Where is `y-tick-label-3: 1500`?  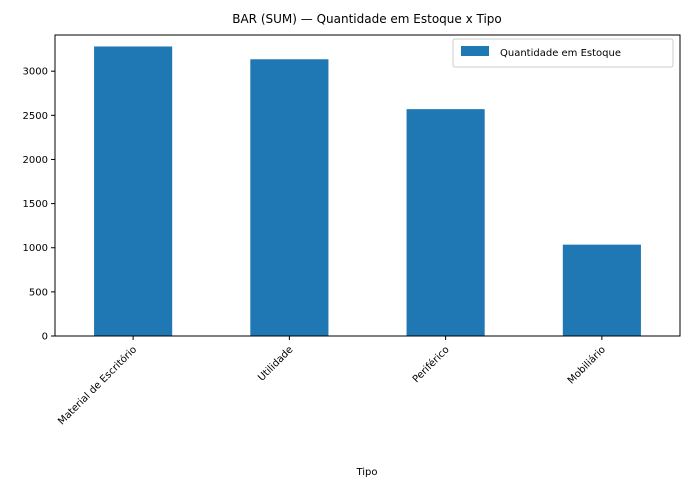 y-tick-label-3: 1500 is located at coordinates (35, 204).